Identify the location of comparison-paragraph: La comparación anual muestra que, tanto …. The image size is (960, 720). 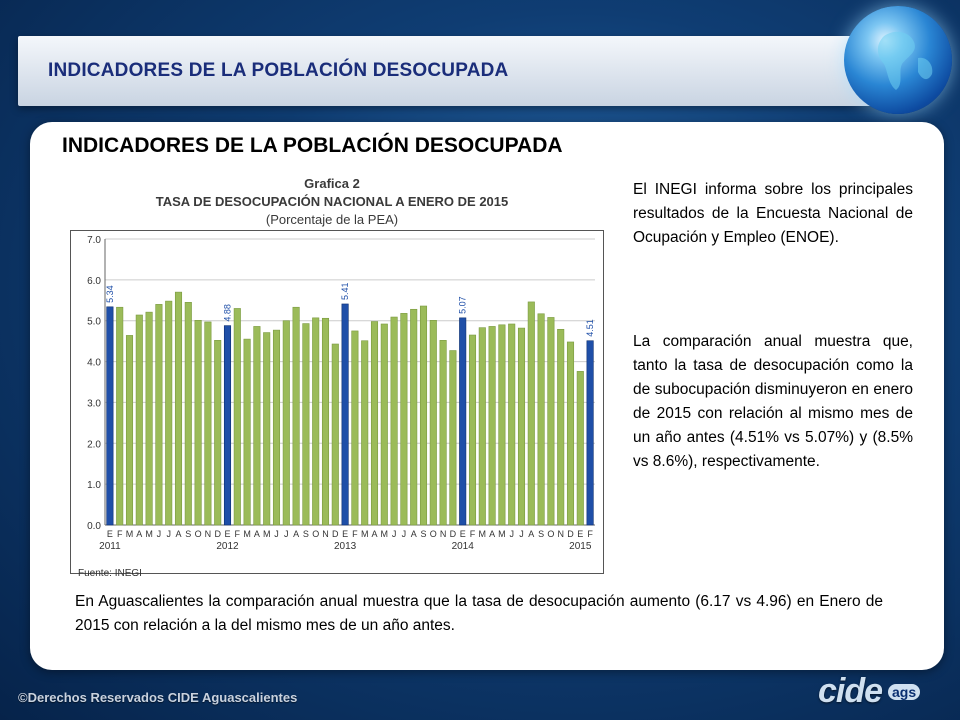
(773, 401).